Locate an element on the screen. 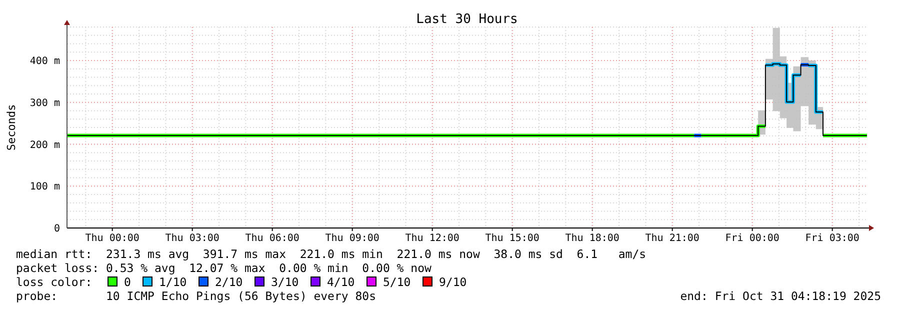 Image resolution: width=897 pixels, height=310 pixels. x-tick-label: Thu 03:00 is located at coordinates (192, 238).